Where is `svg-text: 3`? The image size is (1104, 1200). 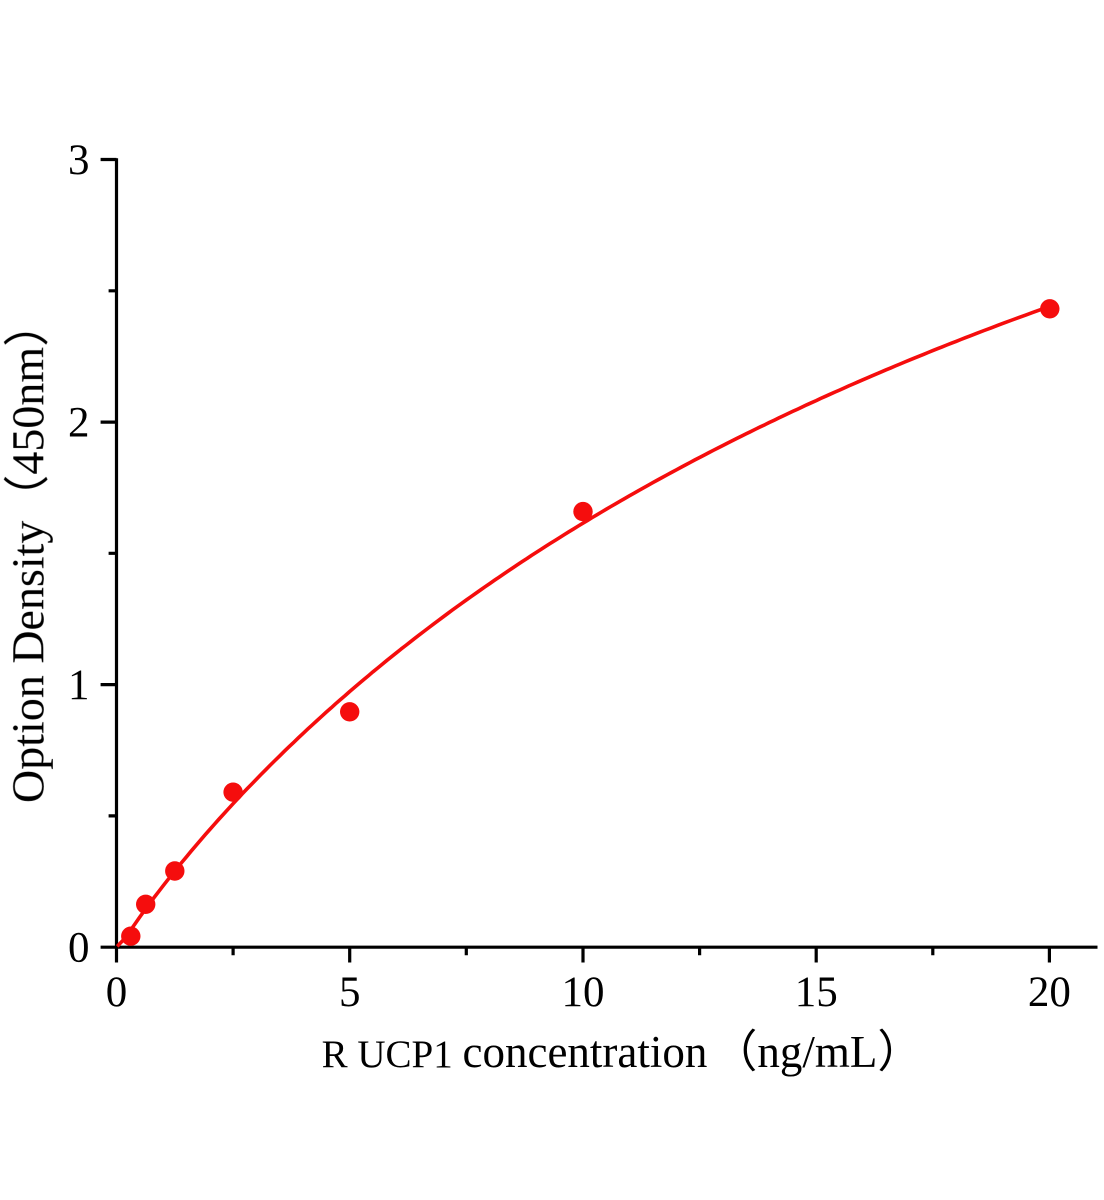 svg-text: 3 is located at coordinates (79, 160).